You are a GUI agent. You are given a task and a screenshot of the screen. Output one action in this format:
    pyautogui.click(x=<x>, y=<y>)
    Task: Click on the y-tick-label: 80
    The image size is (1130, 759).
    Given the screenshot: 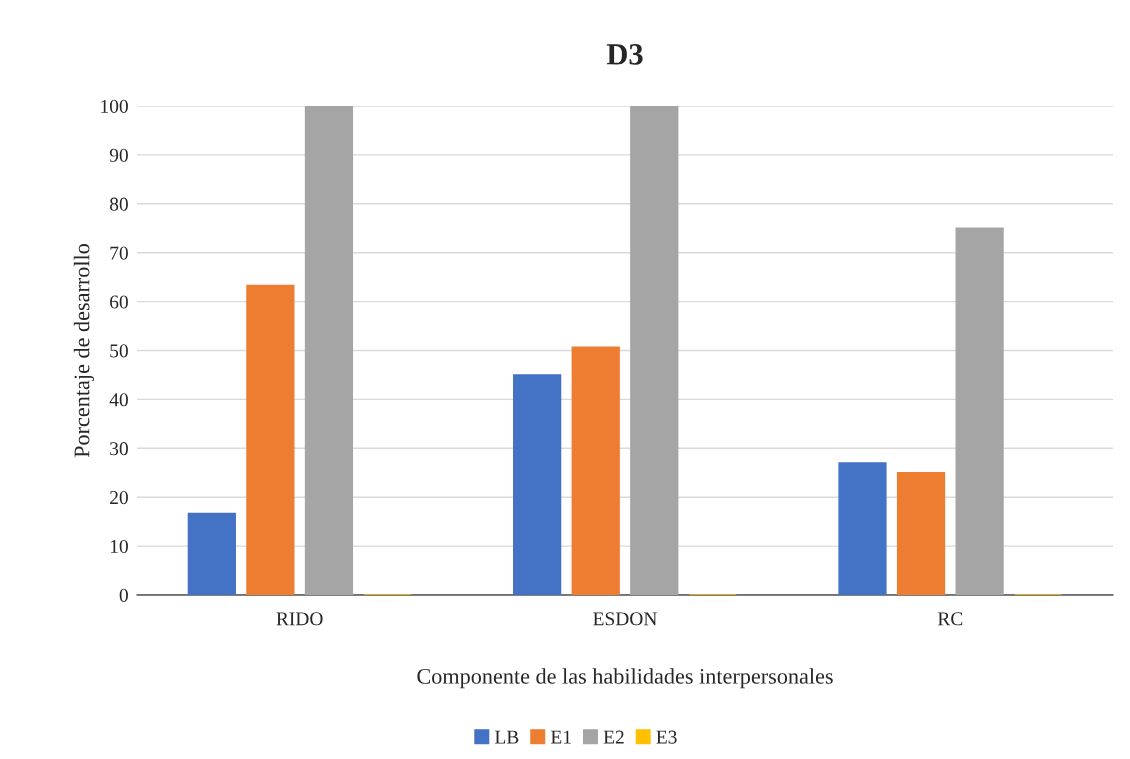 What is the action you would take?
    pyautogui.click(x=118, y=204)
    